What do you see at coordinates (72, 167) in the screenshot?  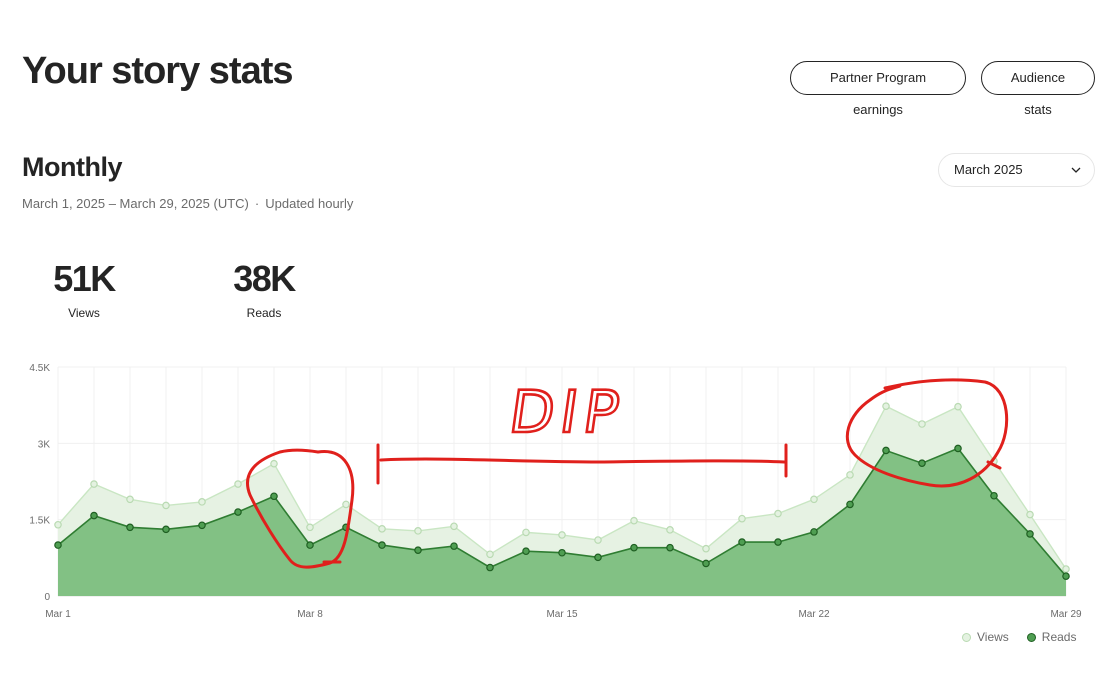 I see `section-title: Monthly` at bounding box center [72, 167].